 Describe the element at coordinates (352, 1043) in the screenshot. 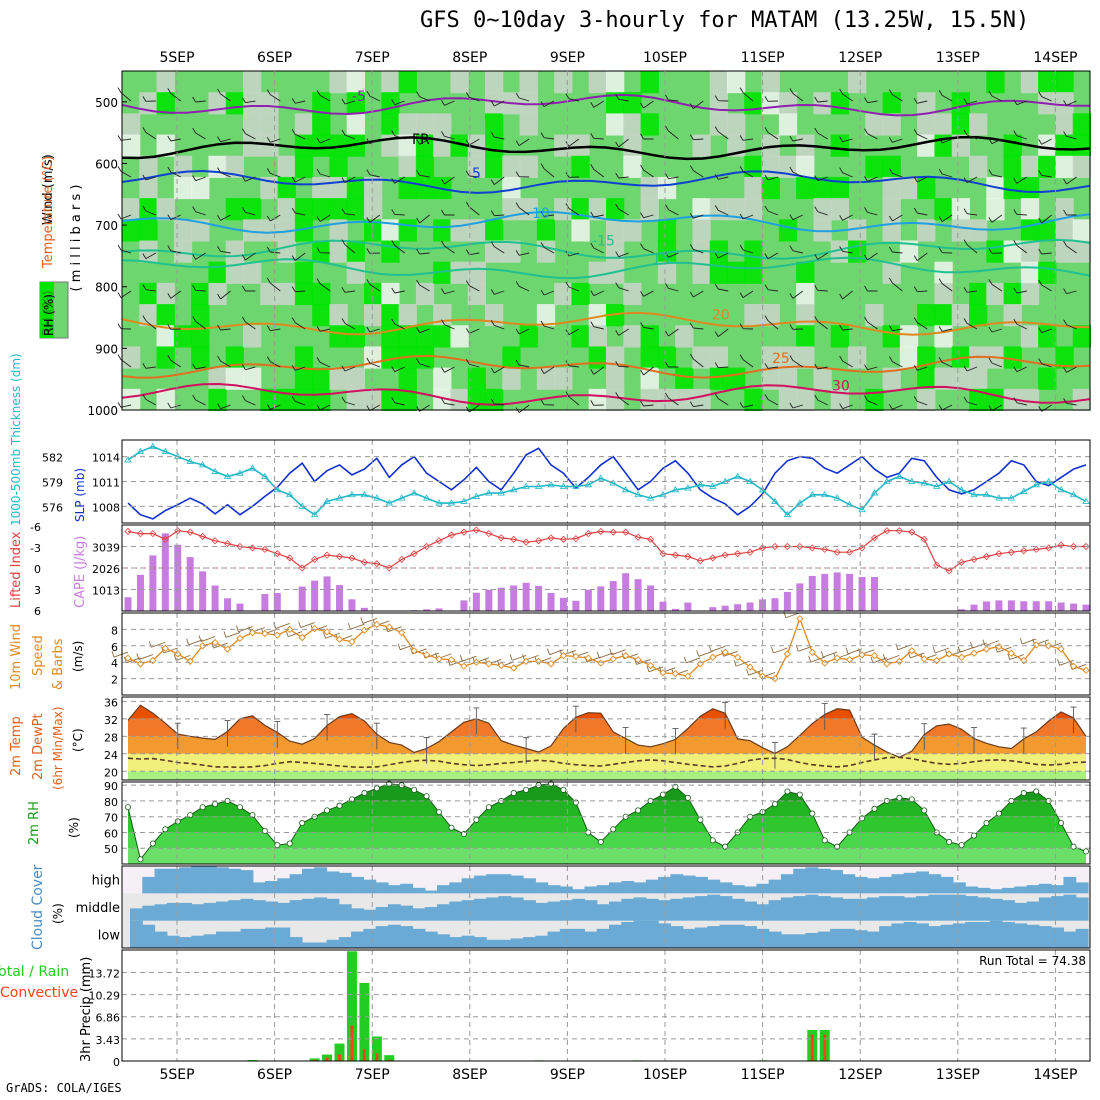

I see `precip-convective-bar` at that location.